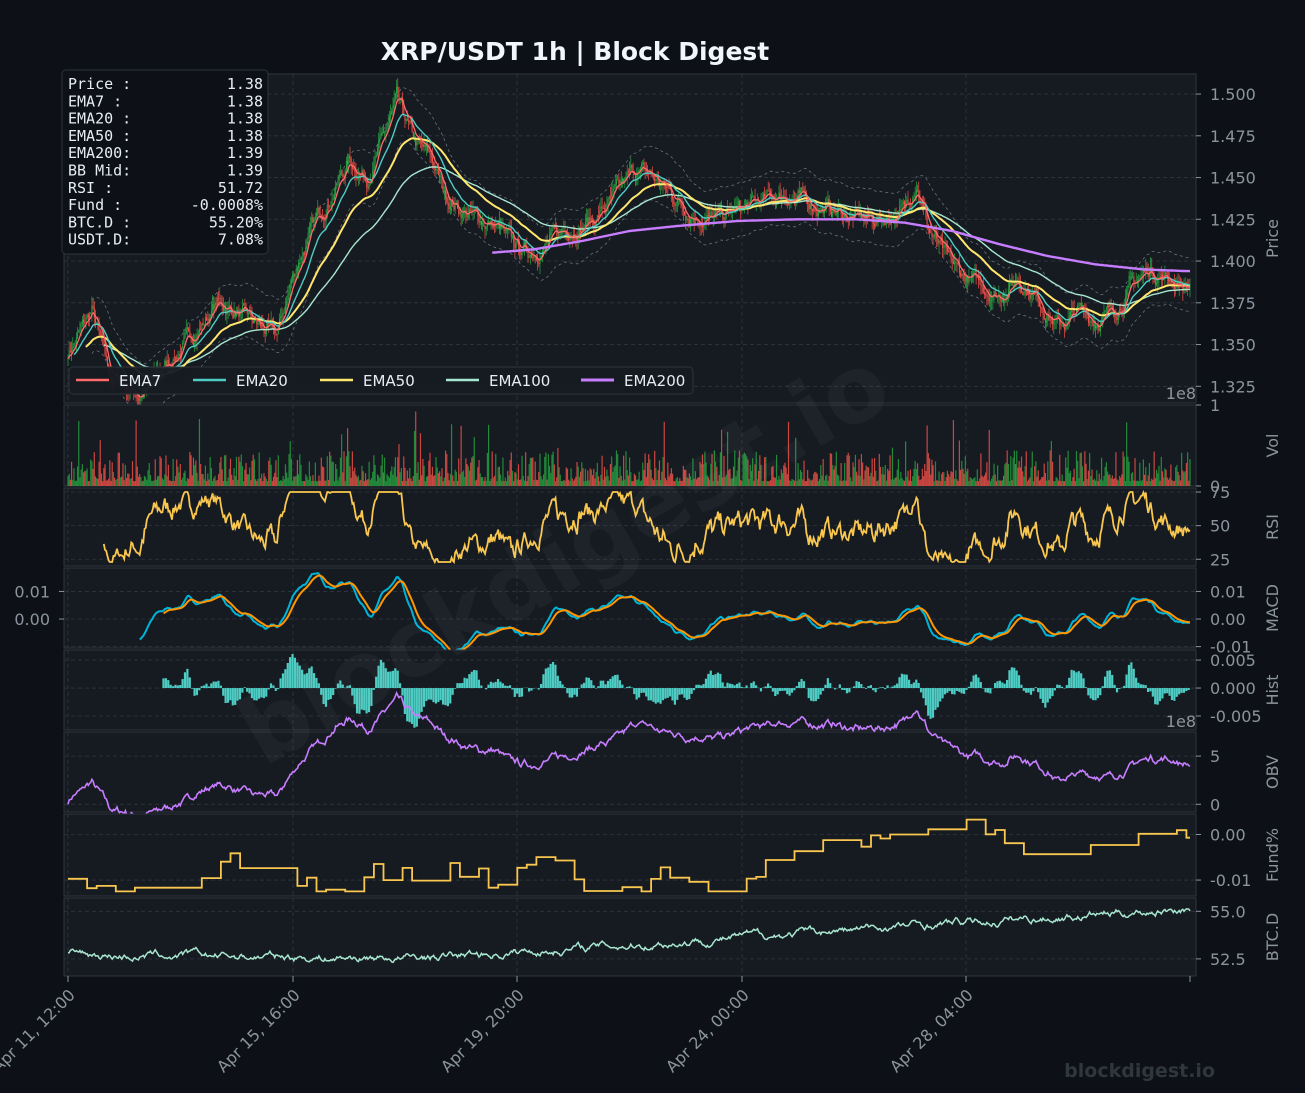 The image size is (1305, 1093). Describe the element at coordinates (236, 222) in the screenshot. I see `info-value-8: 55.20%` at that location.